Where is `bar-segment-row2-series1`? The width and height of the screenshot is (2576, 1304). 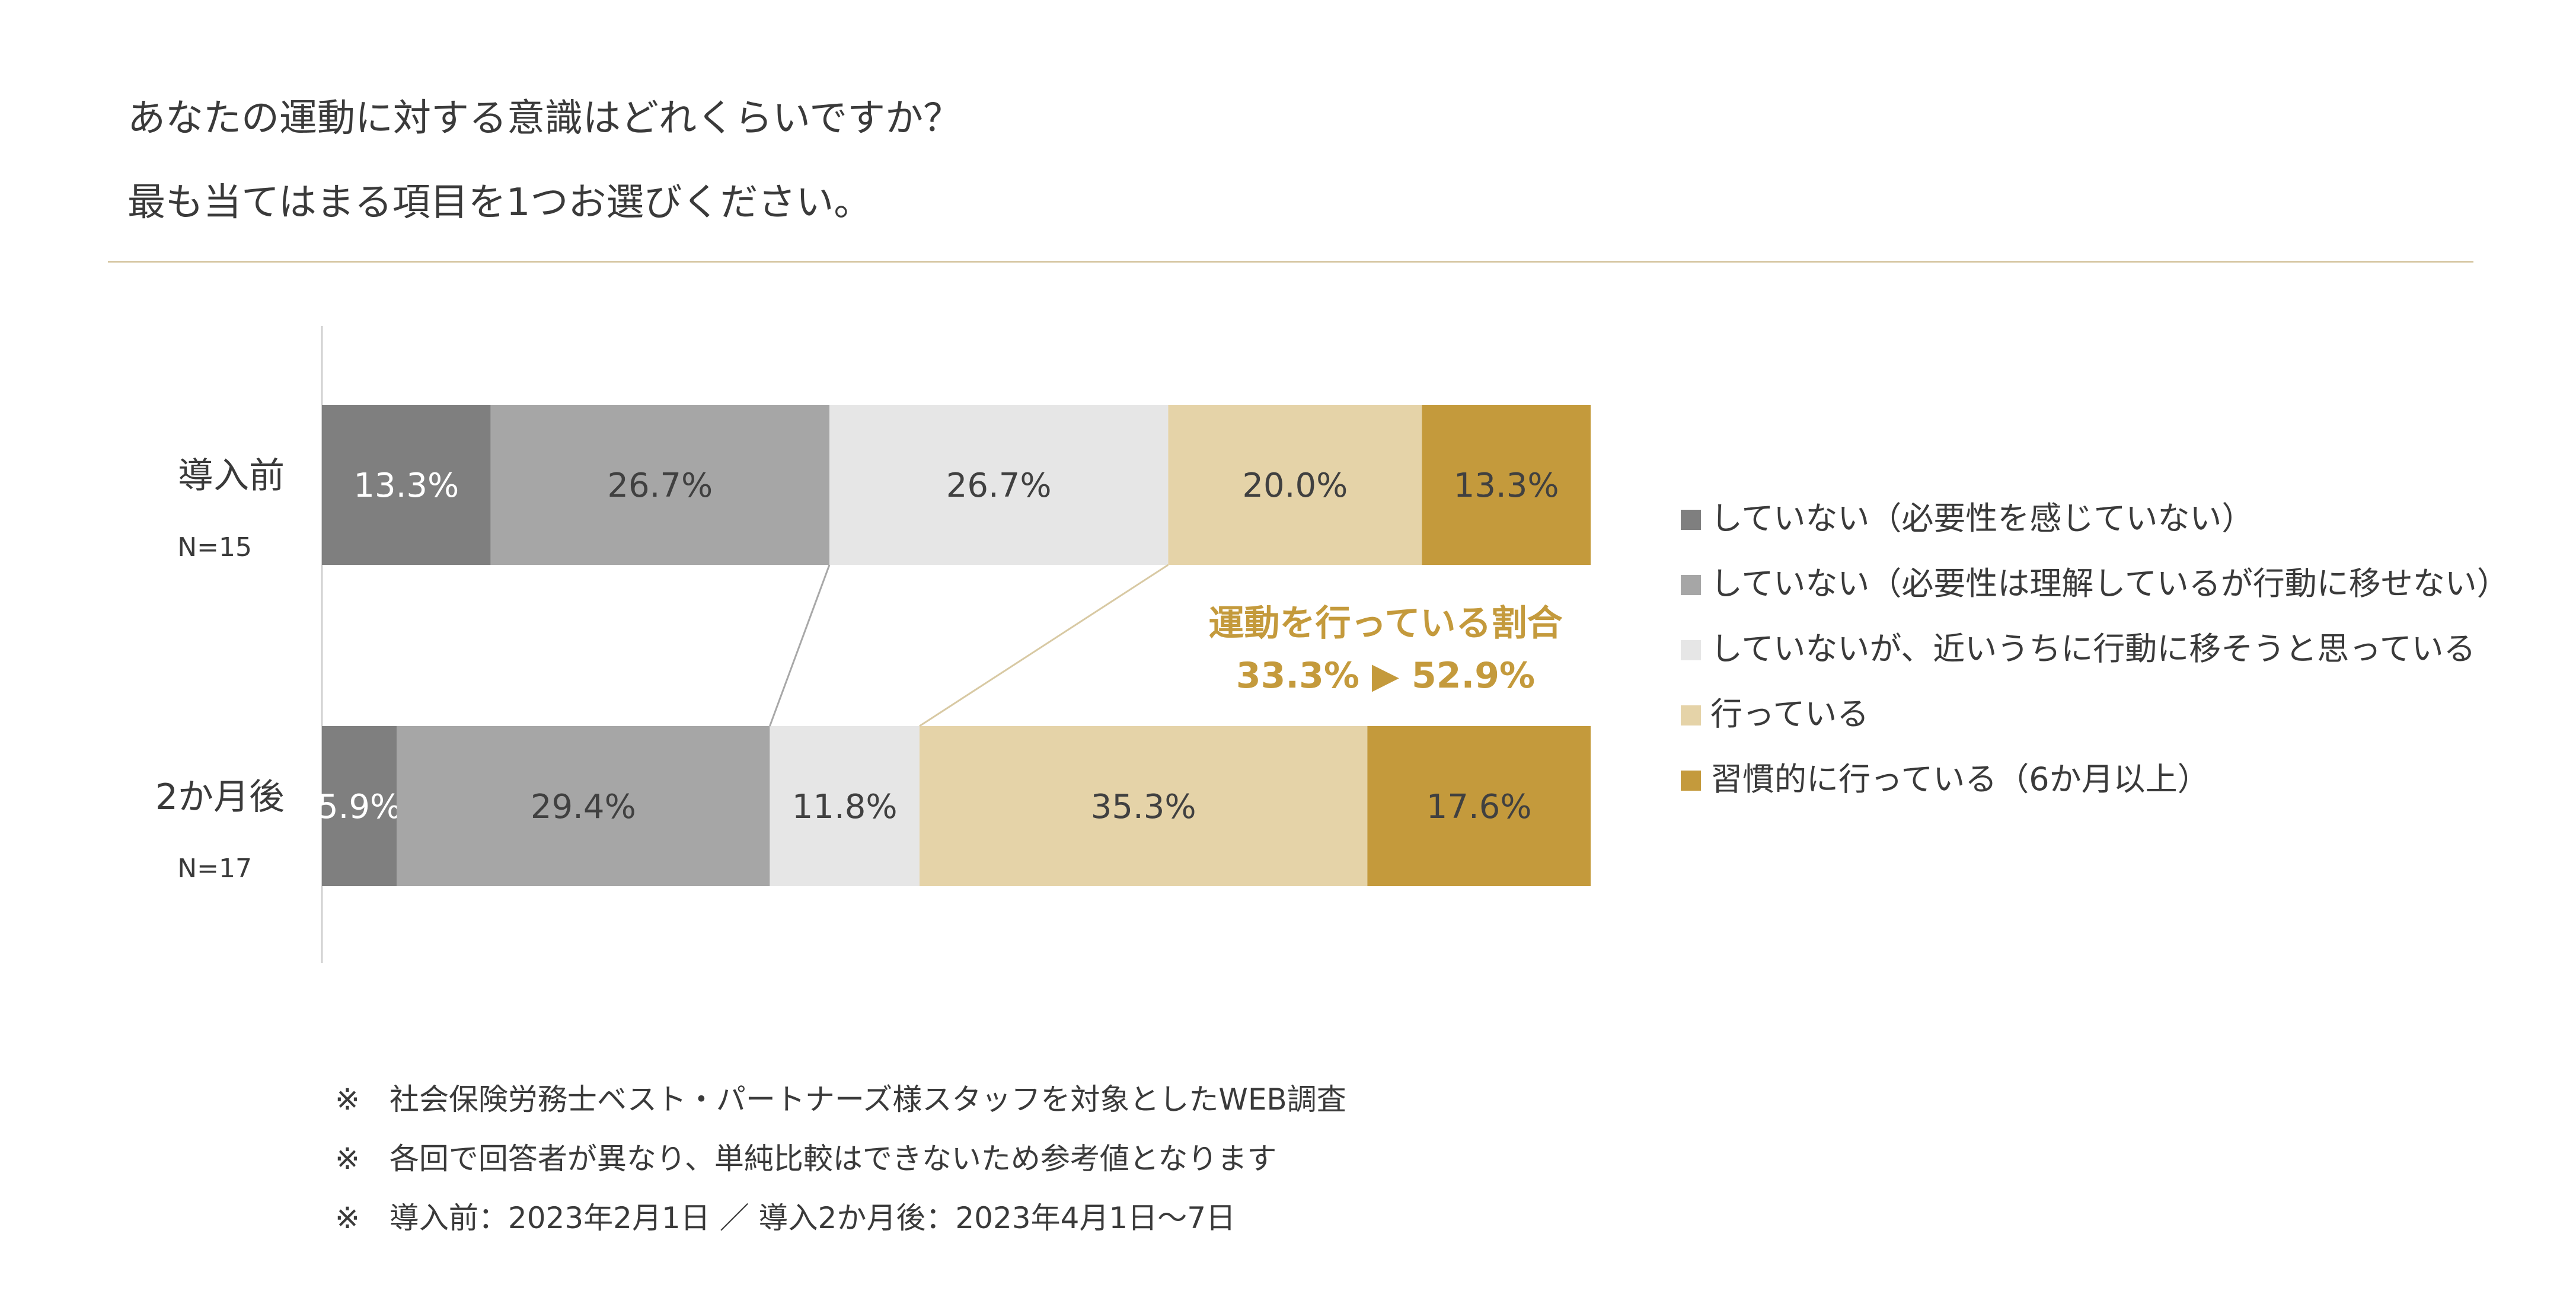
bar-segment-row2-series1 is located at coordinates (359, 806).